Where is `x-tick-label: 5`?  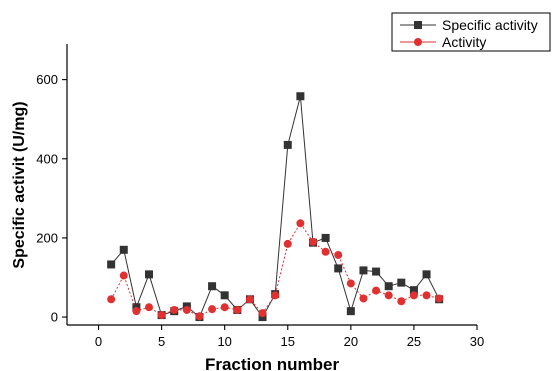 x-tick-label: 5 is located at coordinates (161, 341).